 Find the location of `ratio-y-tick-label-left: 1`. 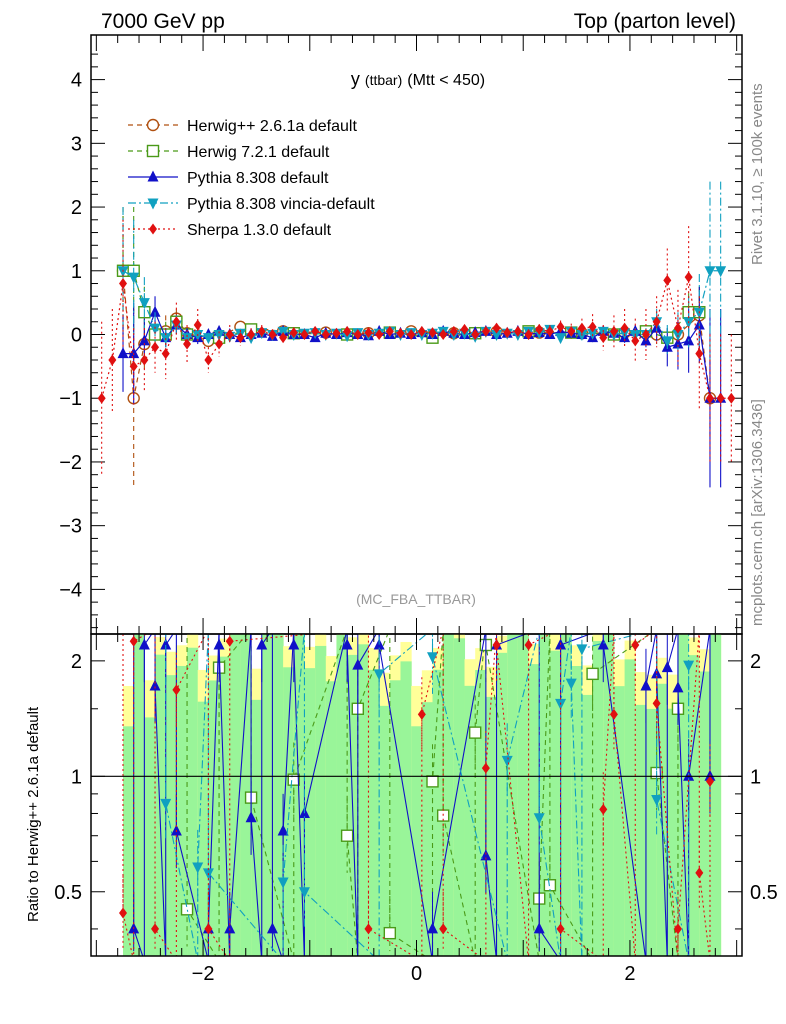

ratio-y-tick-label-left: 1 is located at coordinates (76, 777).